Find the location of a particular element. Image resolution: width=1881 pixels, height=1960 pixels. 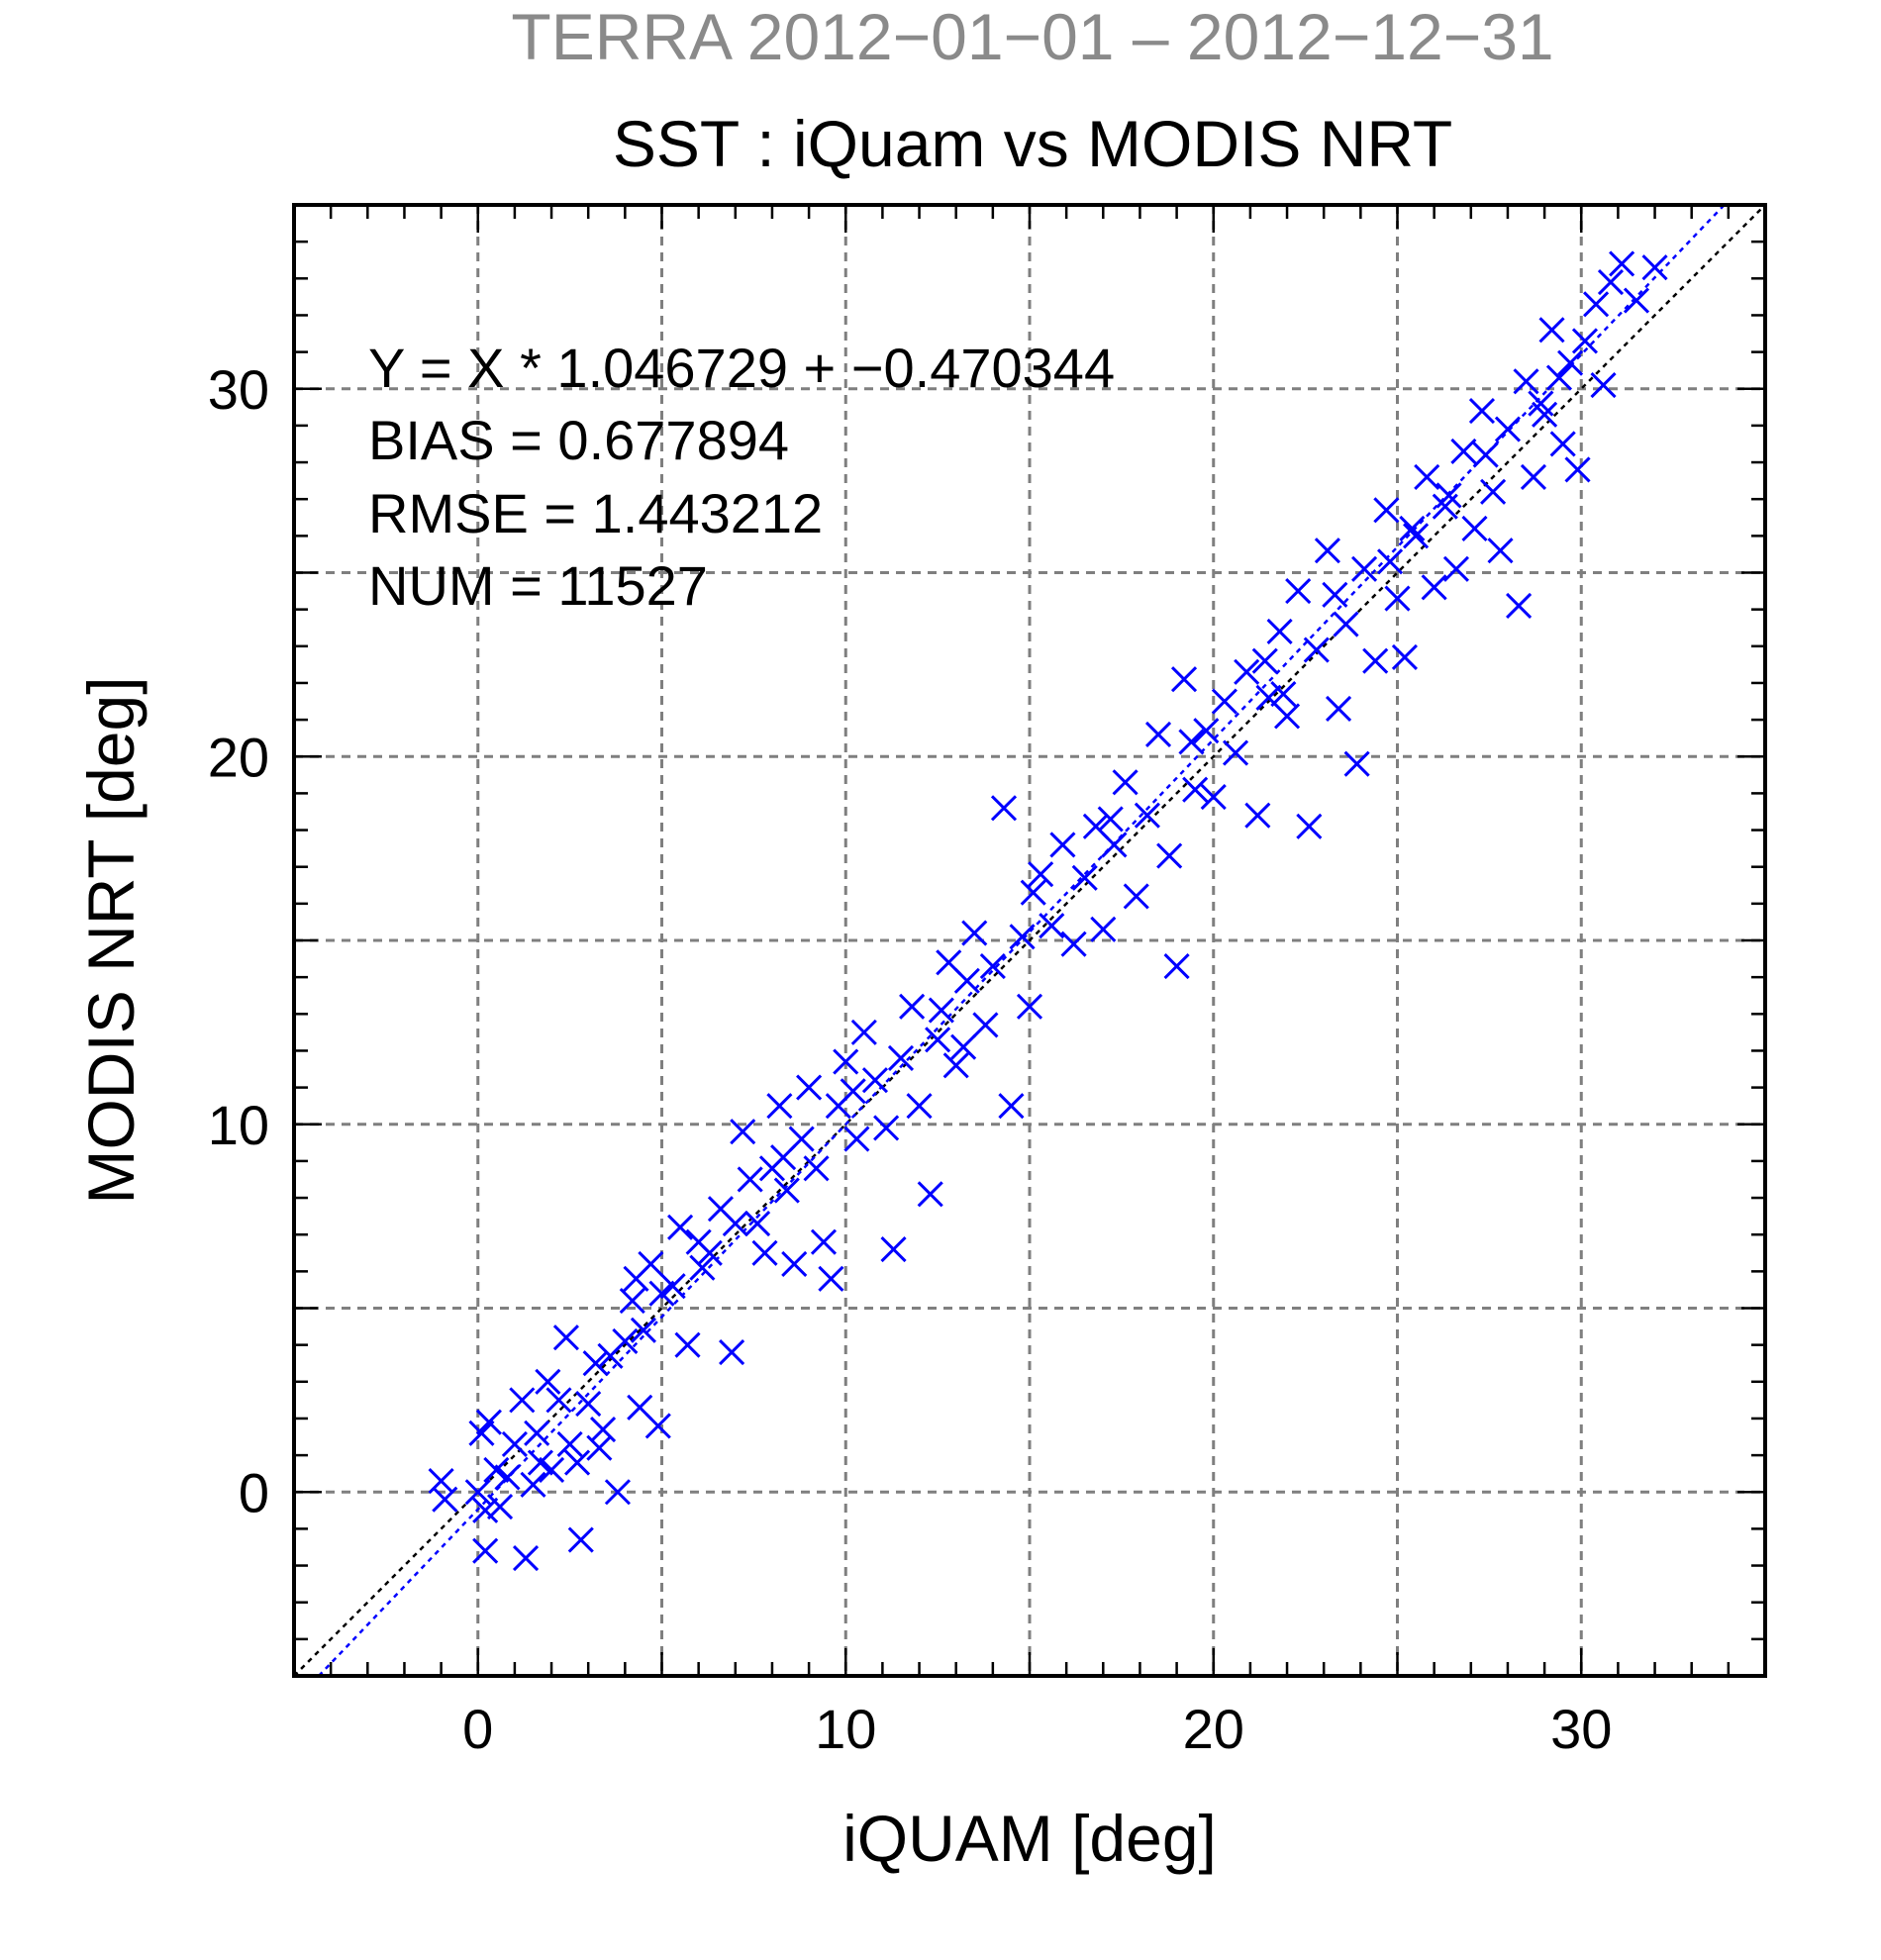

x-tick-label: 20 is located at coordinates (1213, 1729).